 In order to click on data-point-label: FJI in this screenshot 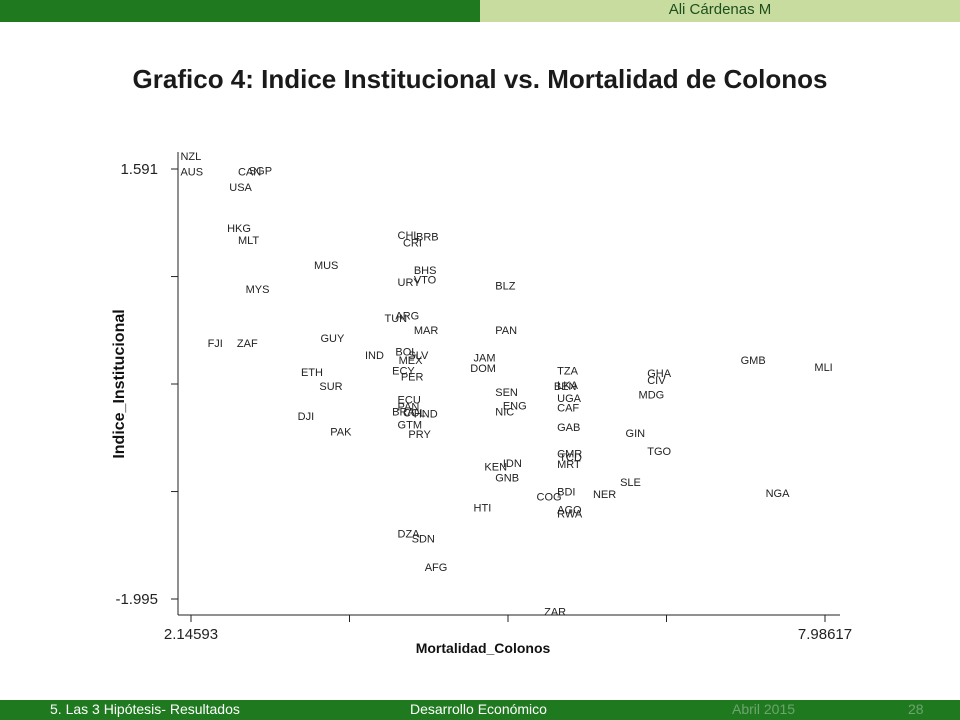, I will do `click(215, 344)`.